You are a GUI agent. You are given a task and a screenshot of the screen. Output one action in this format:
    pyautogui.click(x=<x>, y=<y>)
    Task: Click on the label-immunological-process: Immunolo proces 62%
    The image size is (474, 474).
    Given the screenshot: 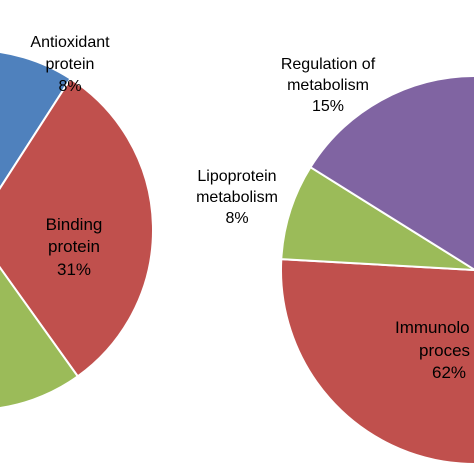 What is the action you would take?
    pyautogui.click(x=432, y=350)
    